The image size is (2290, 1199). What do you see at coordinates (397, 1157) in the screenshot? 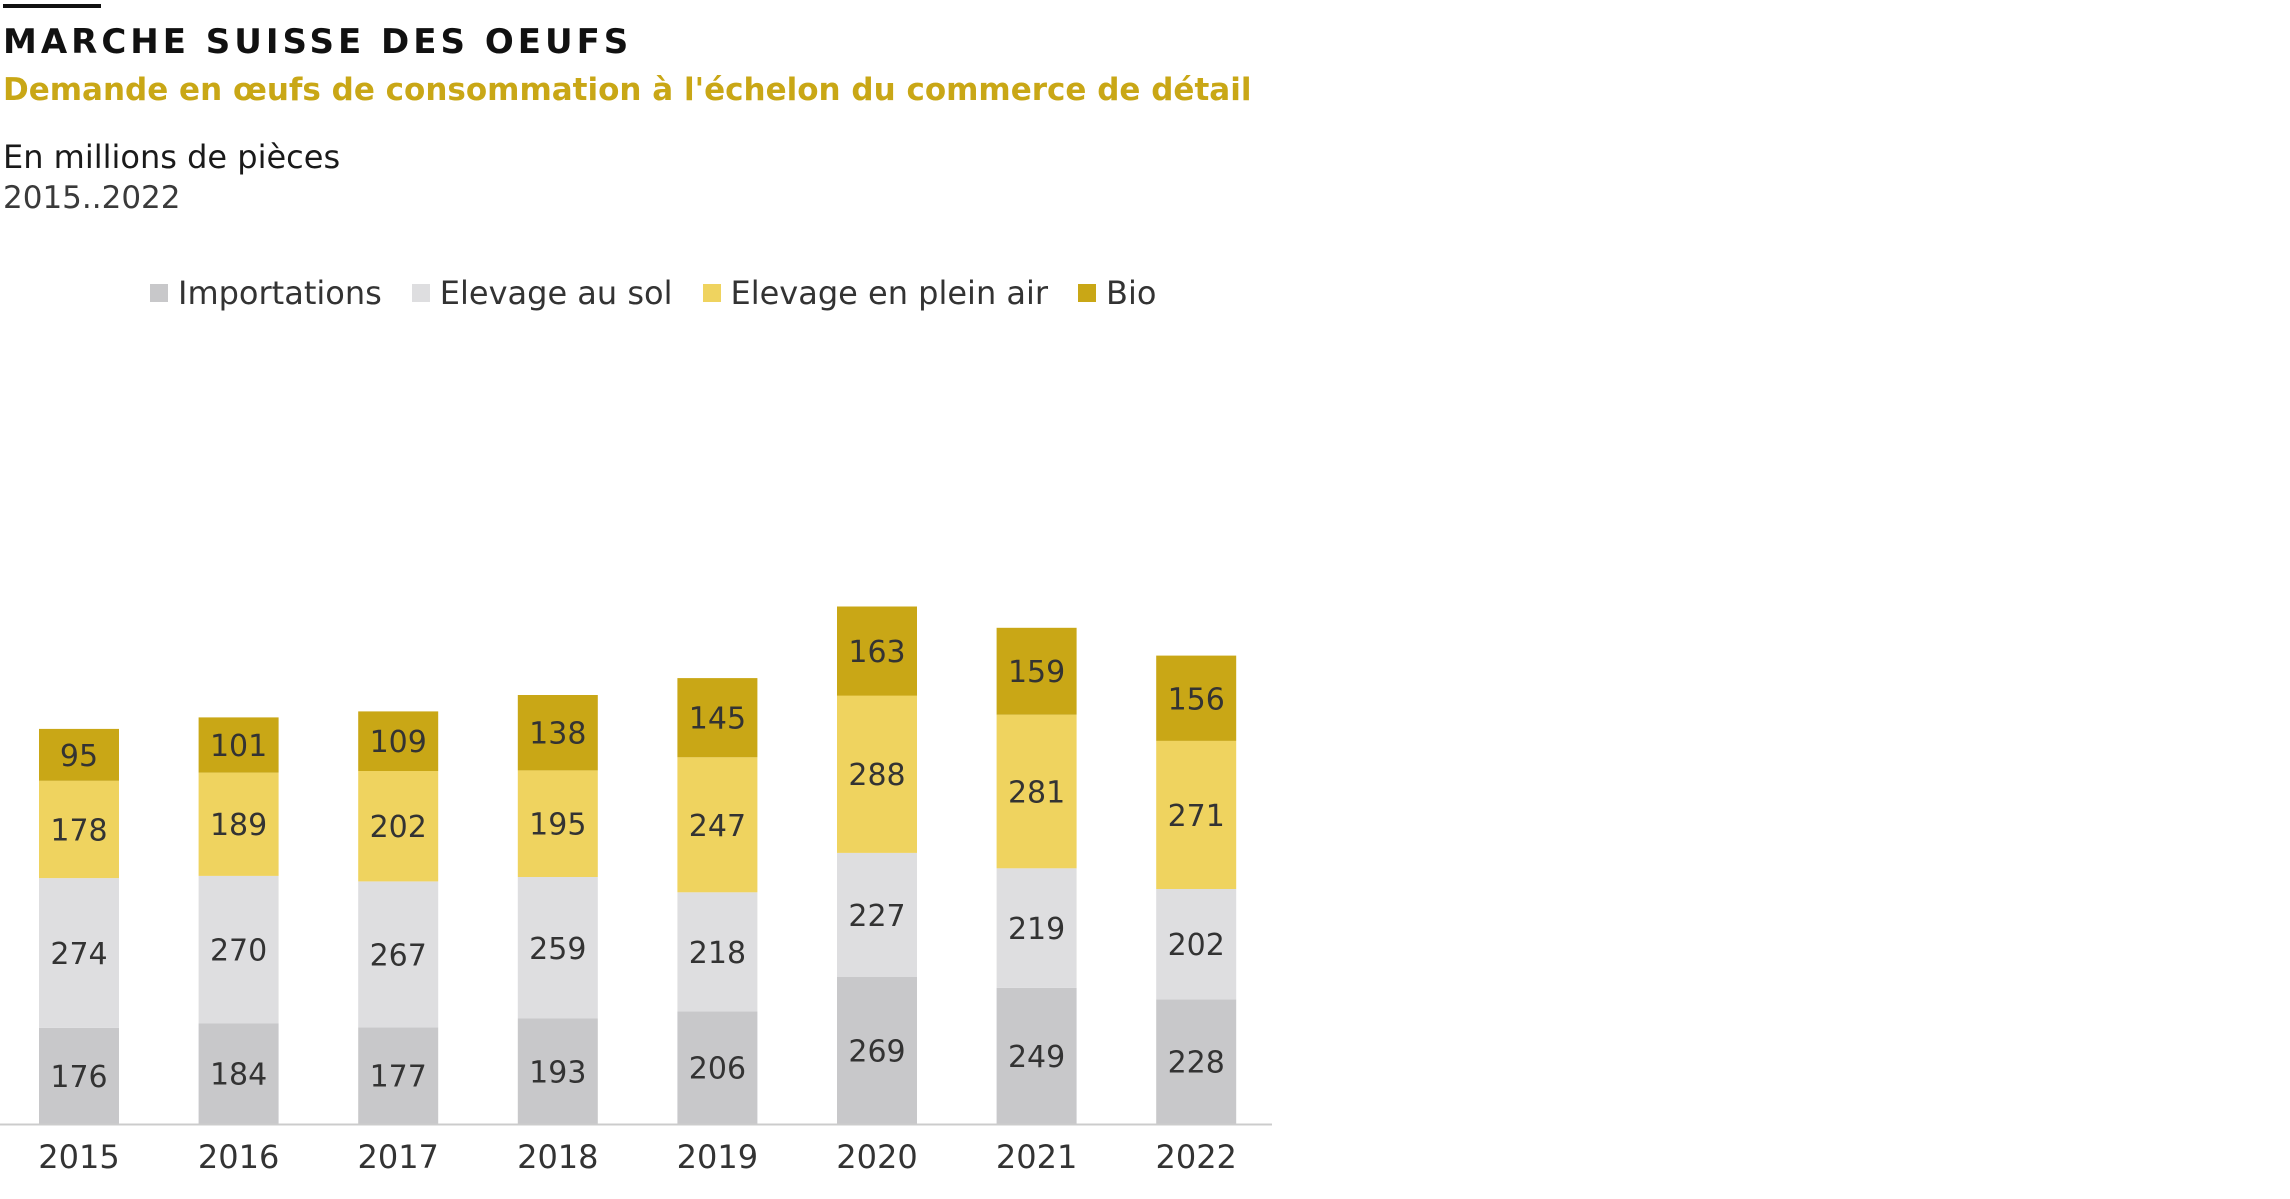
I see `x-tick-label-2017: 2017` at bounding box center [397, 1157].